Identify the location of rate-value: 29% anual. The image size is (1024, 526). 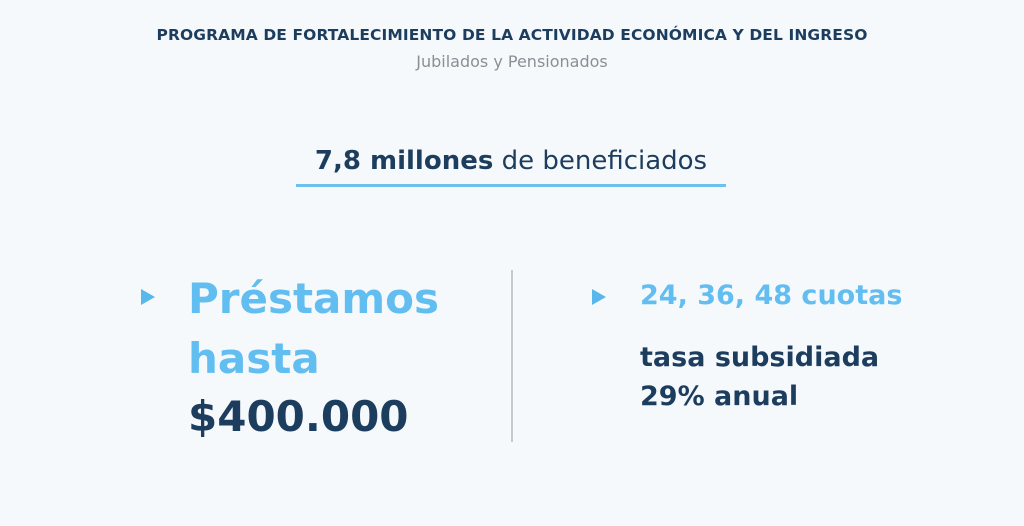
(719, 396).